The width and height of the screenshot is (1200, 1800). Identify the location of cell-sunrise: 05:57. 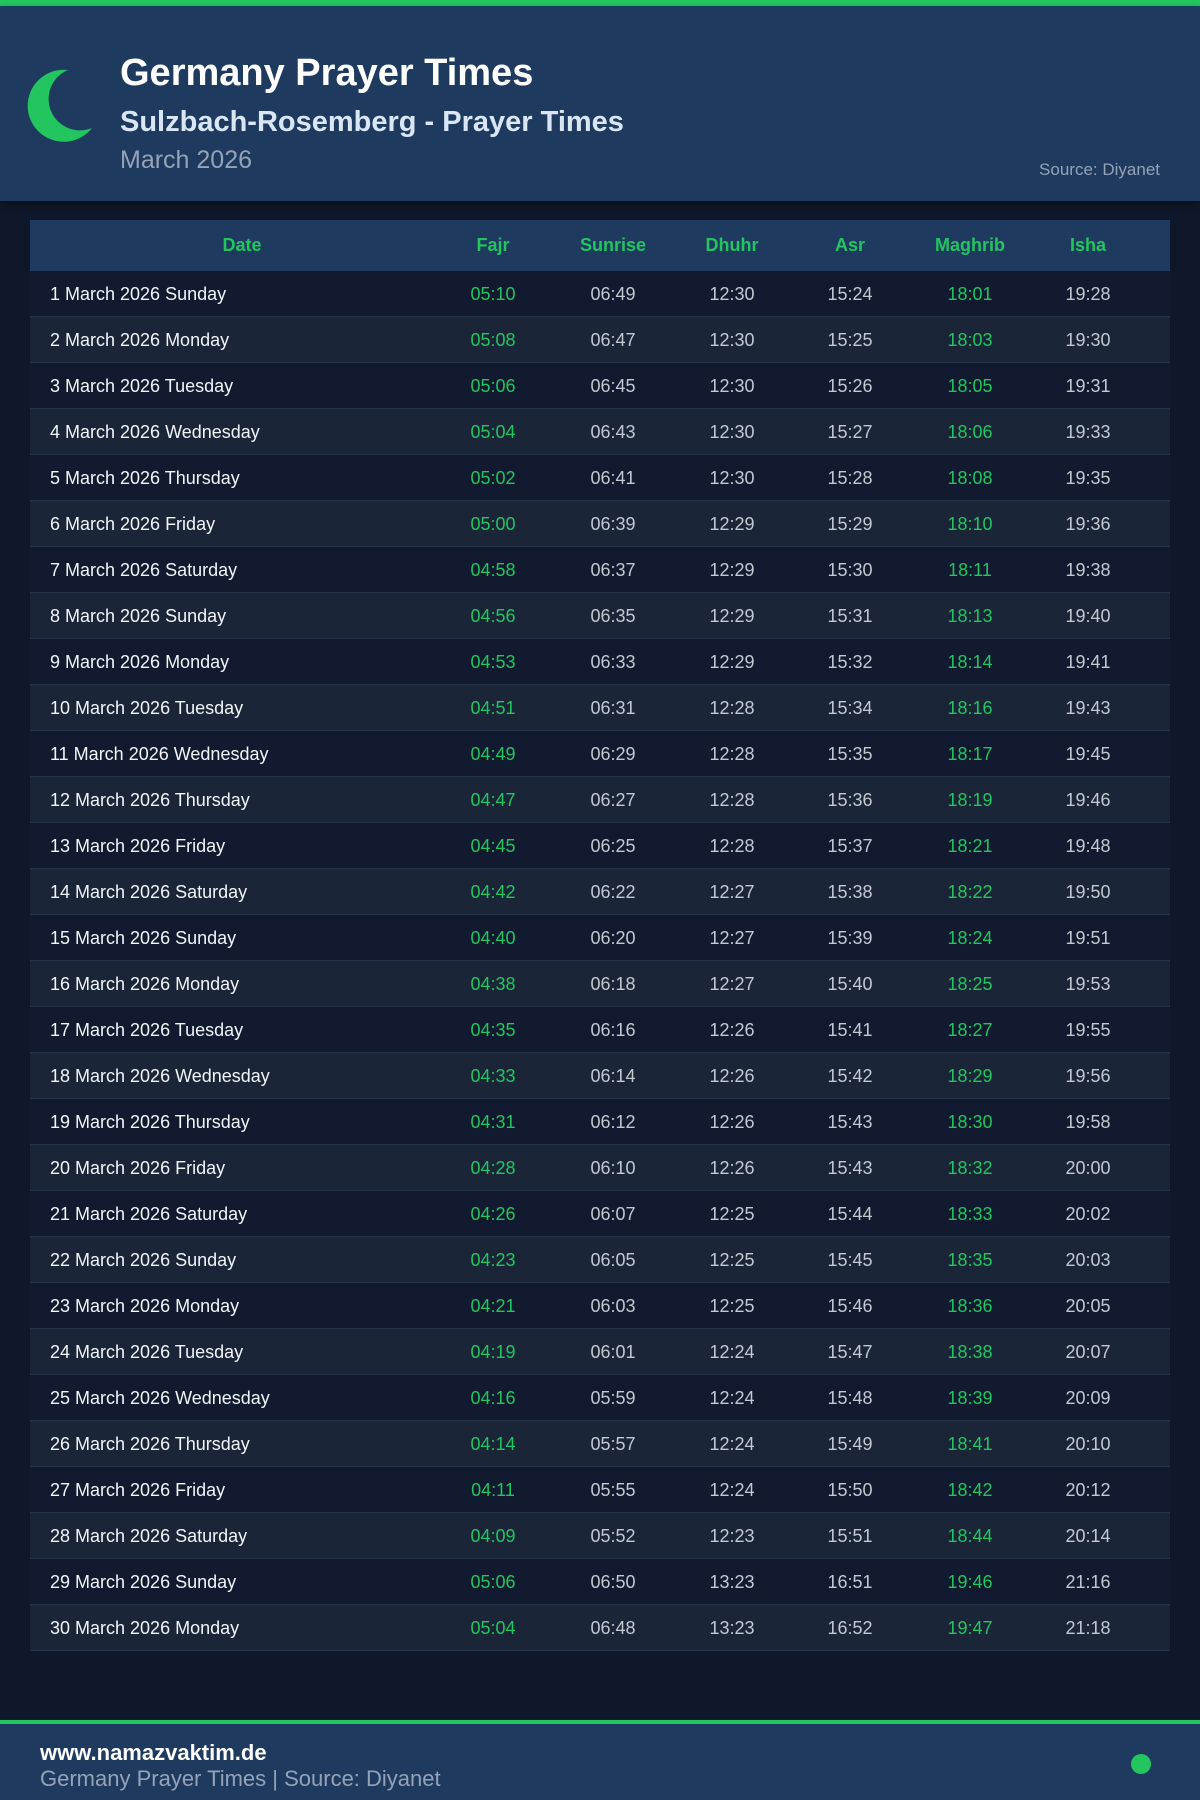
(613, 1444).